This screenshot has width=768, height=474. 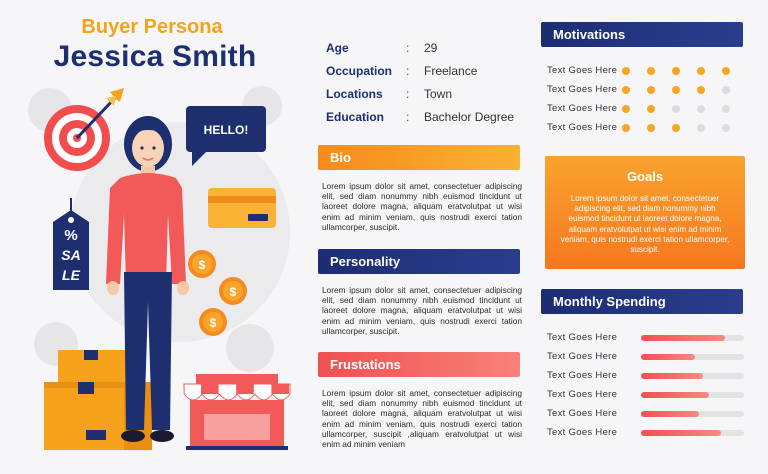 What do you see at coordinates (71, 275) in the screenshot?
I see `sale-tag-text-2: LE` at bounding box center [71, 275].